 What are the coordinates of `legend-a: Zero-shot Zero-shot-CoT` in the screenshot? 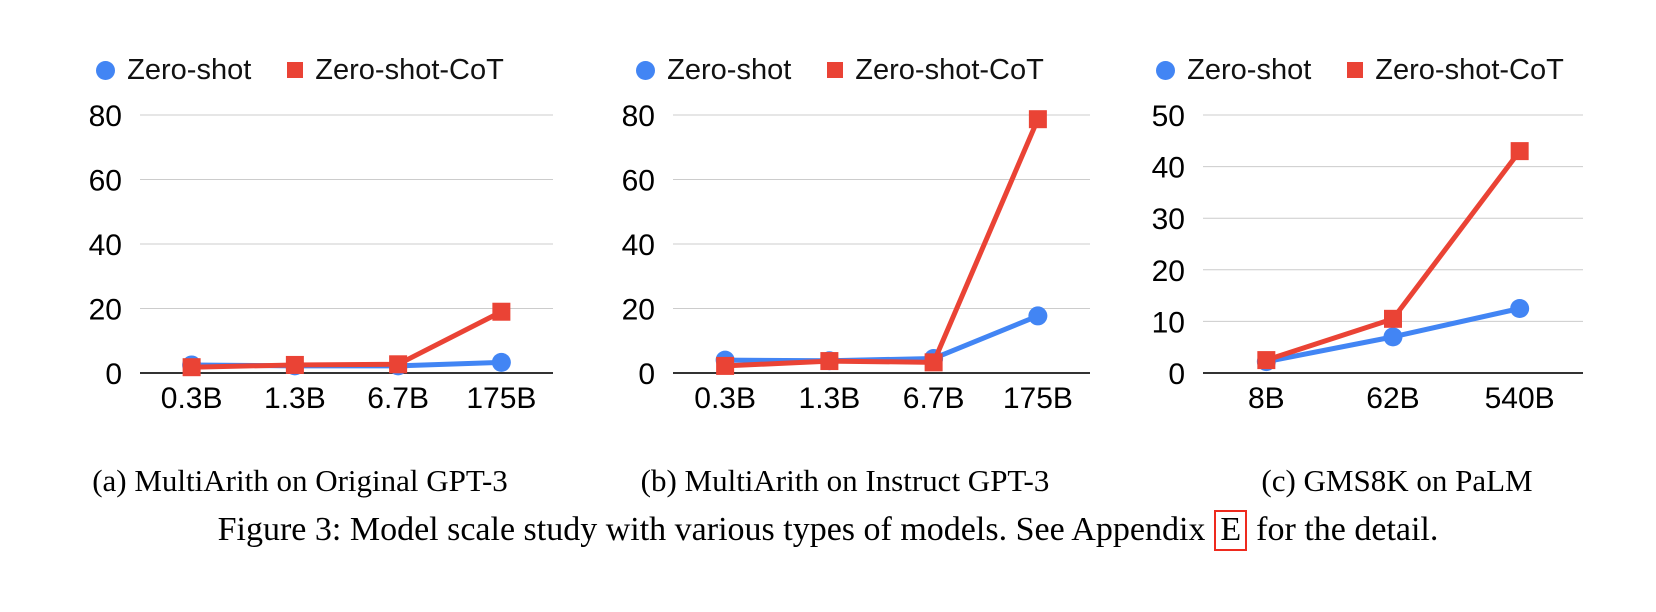 It's located at (300, 70).